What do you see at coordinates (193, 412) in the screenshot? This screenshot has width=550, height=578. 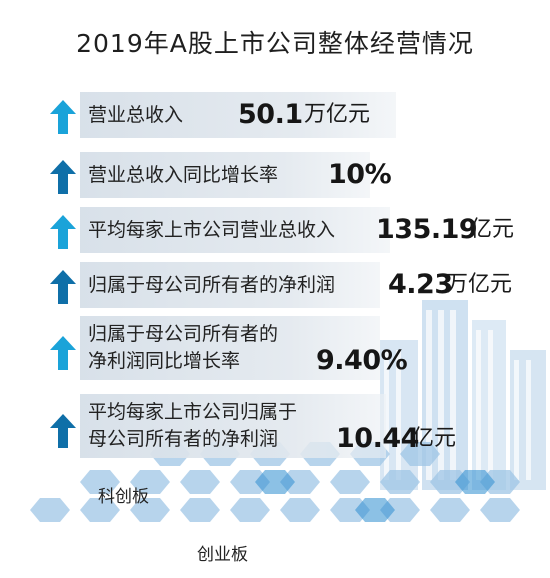 I see `stat-label-line1: 平均每家上市公司归属于` at bounding box center [193, 412].